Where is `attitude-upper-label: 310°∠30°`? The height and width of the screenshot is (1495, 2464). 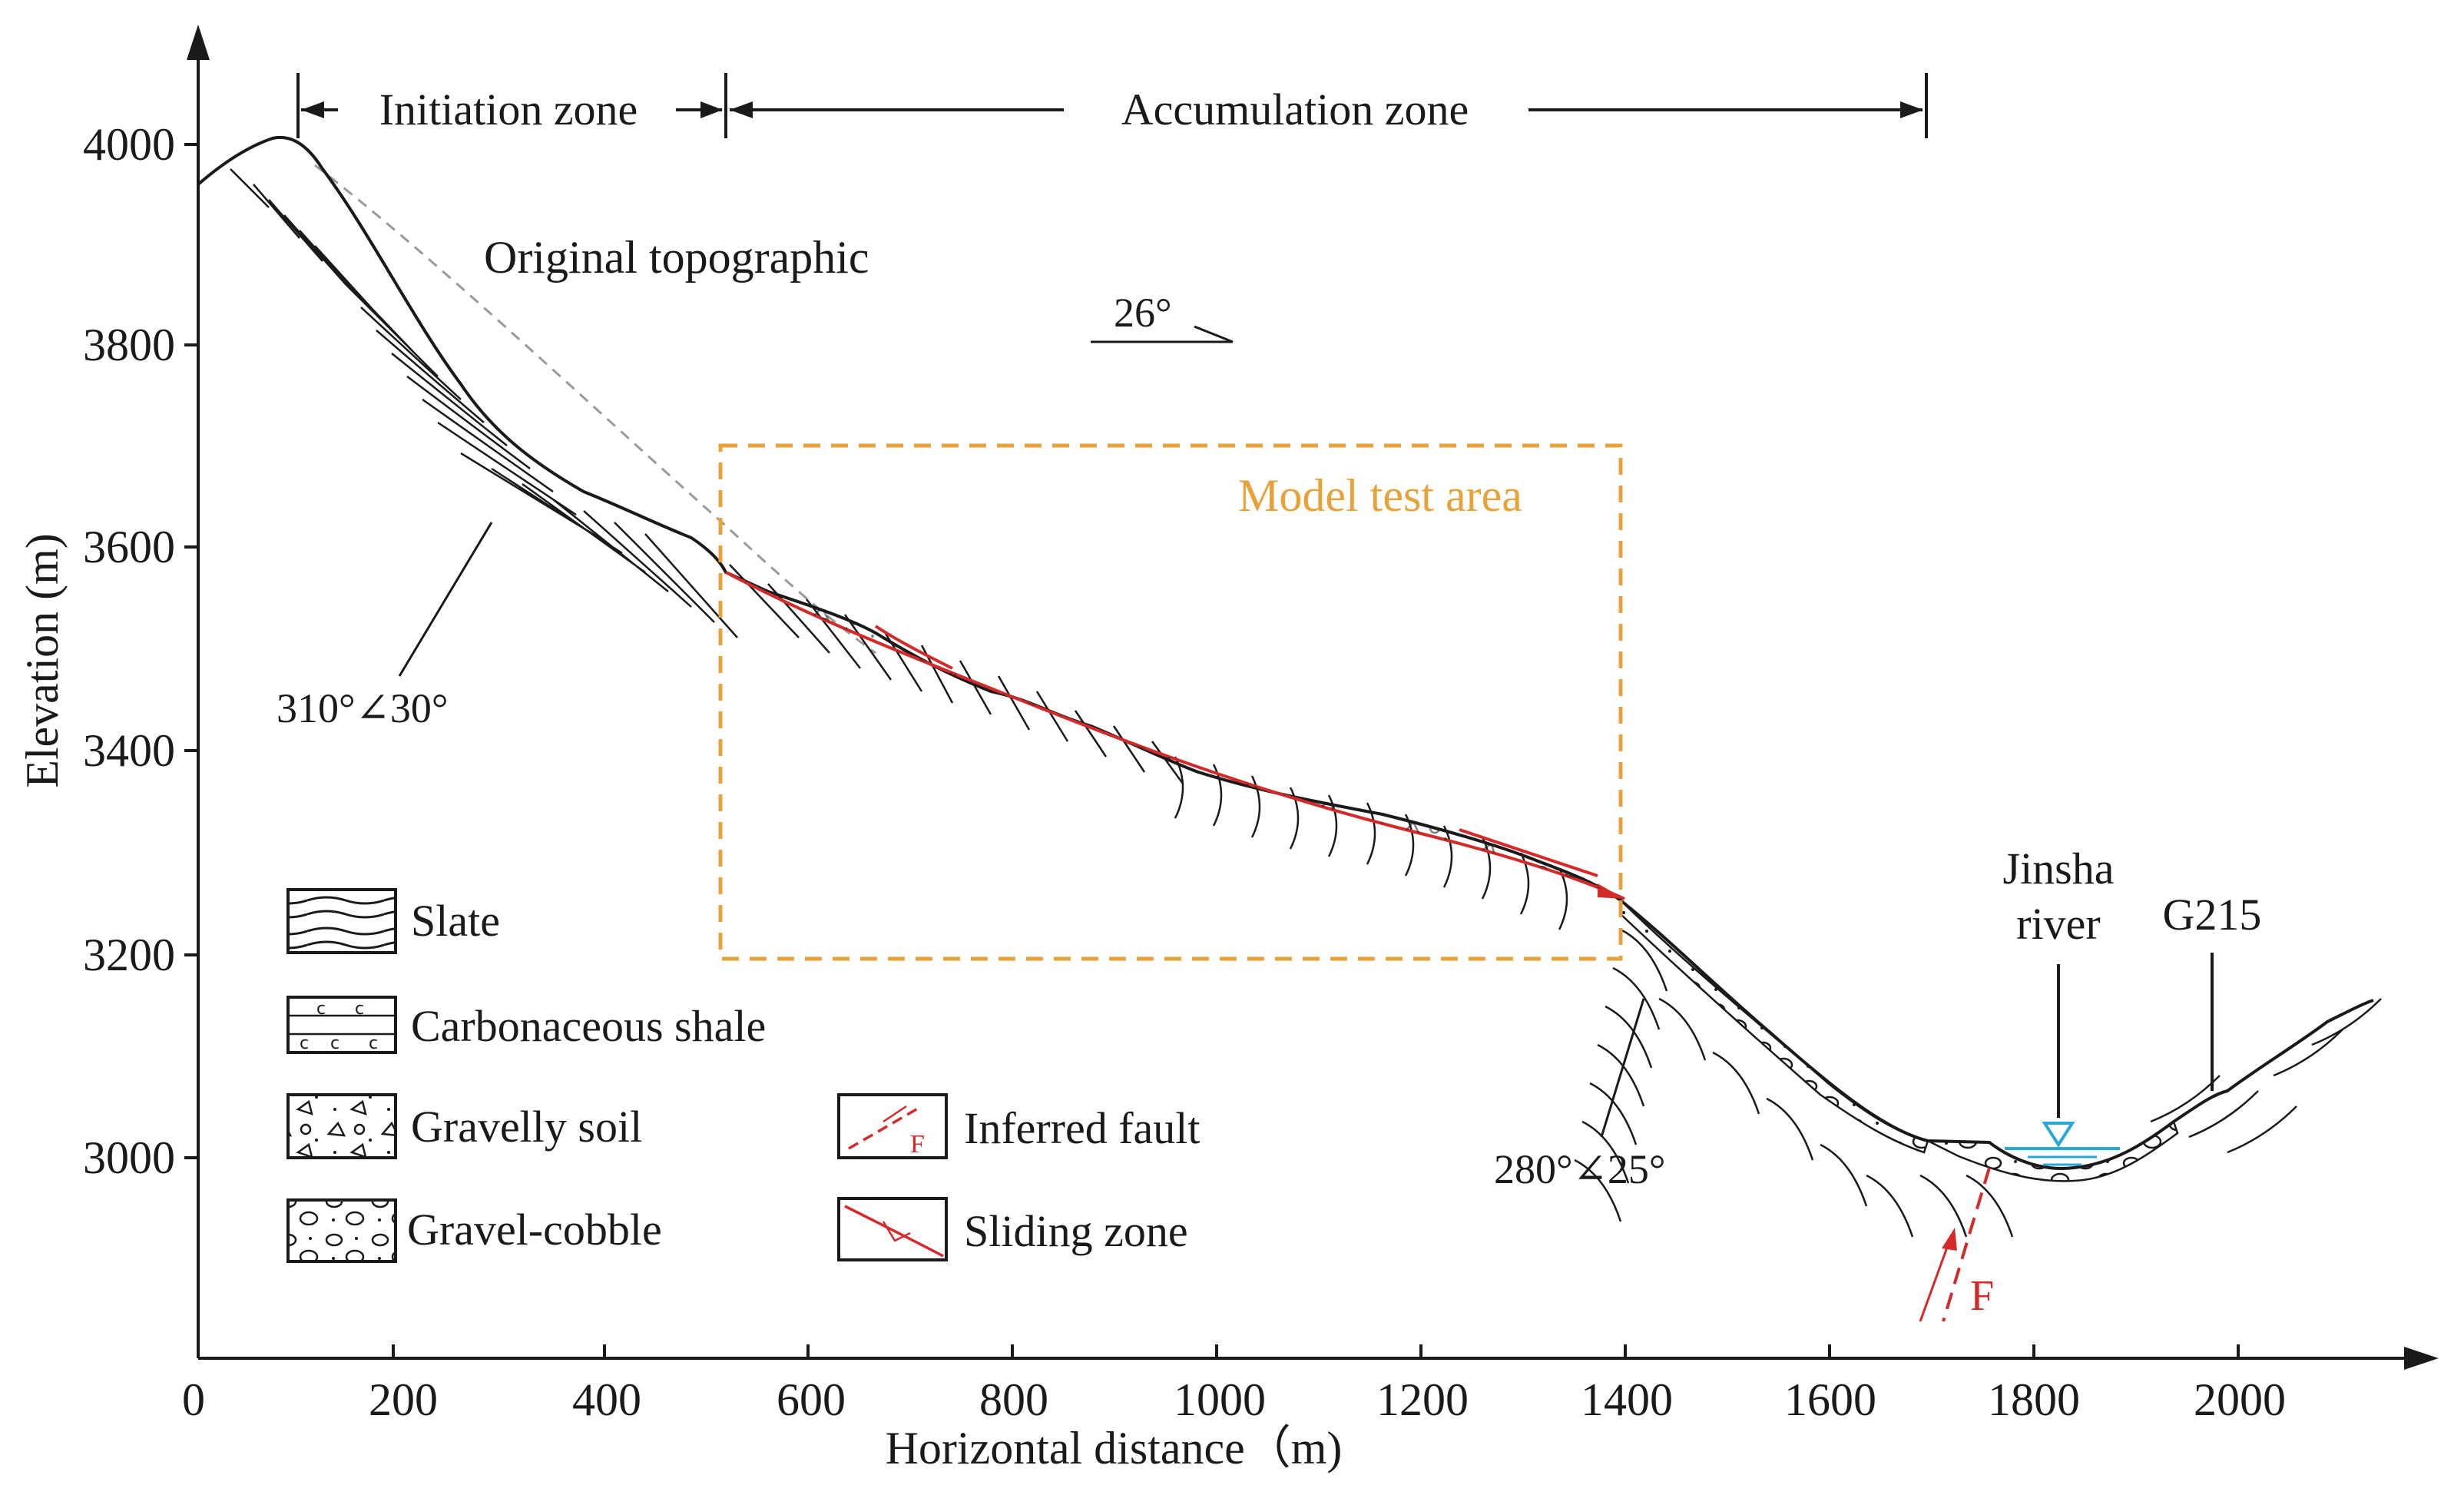 attitude-upper-label: 310°∠30° is located at coordinates (362, 708).